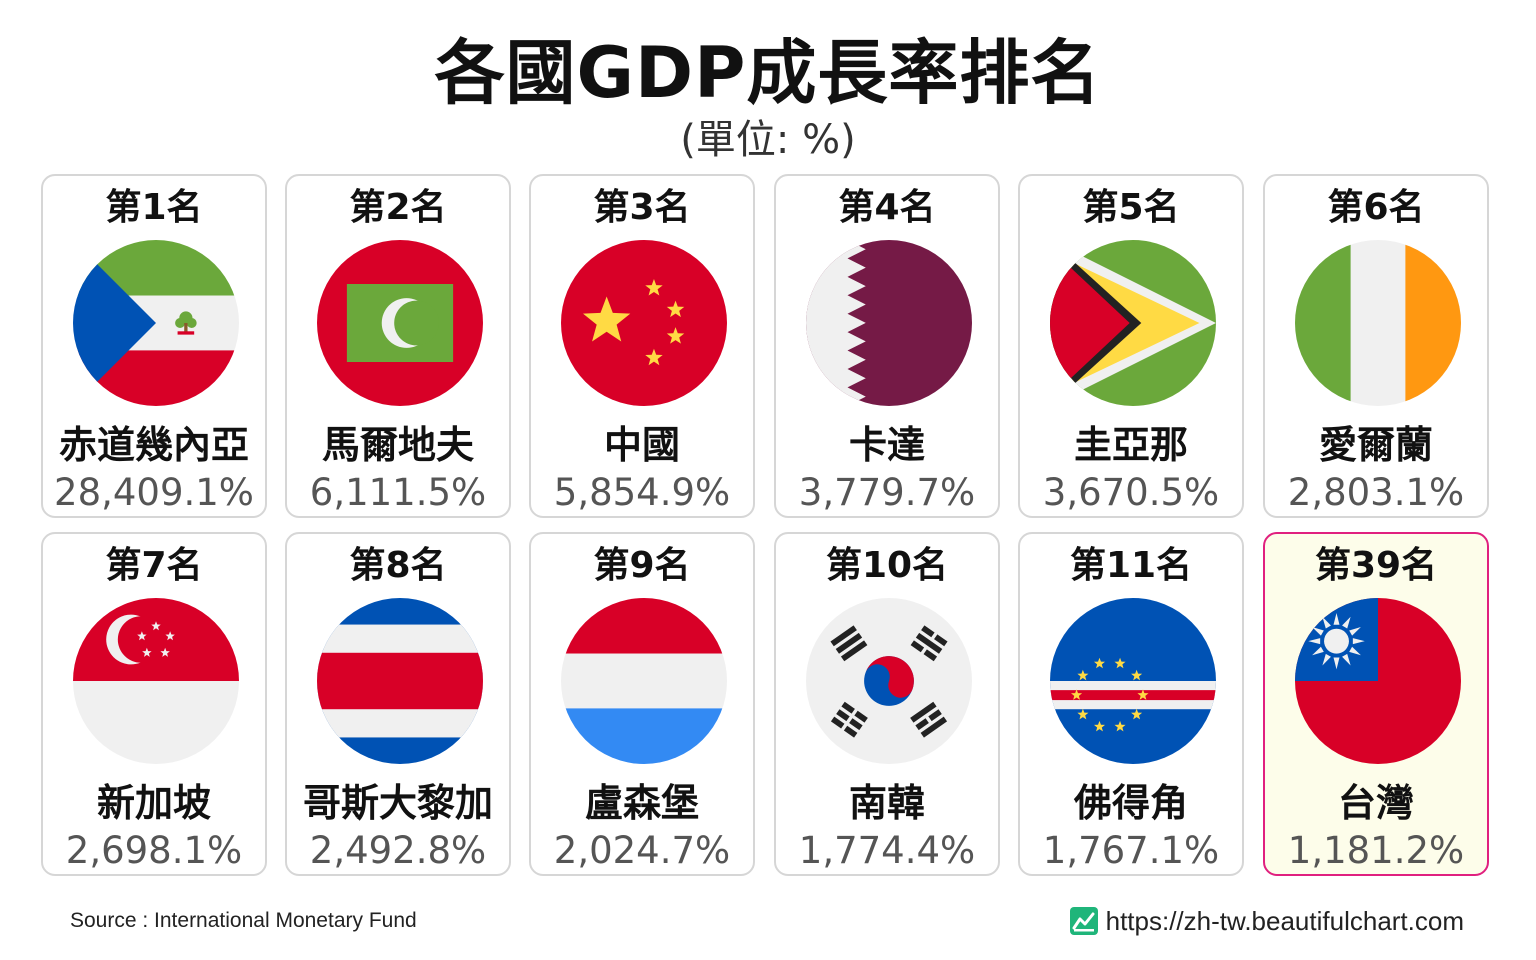 Image resolution: width=1536 pixels, height=960 pixels. Describe the element at coordinates (887, 492) in the screenshot. I see `growth-value: 3,779.7%` at that location.